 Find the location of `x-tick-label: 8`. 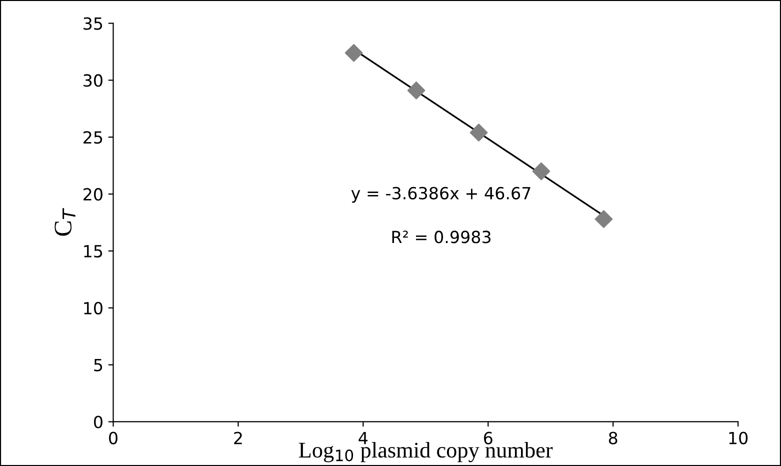

x-tick-label: 8 is located at coordinates (613, 438).